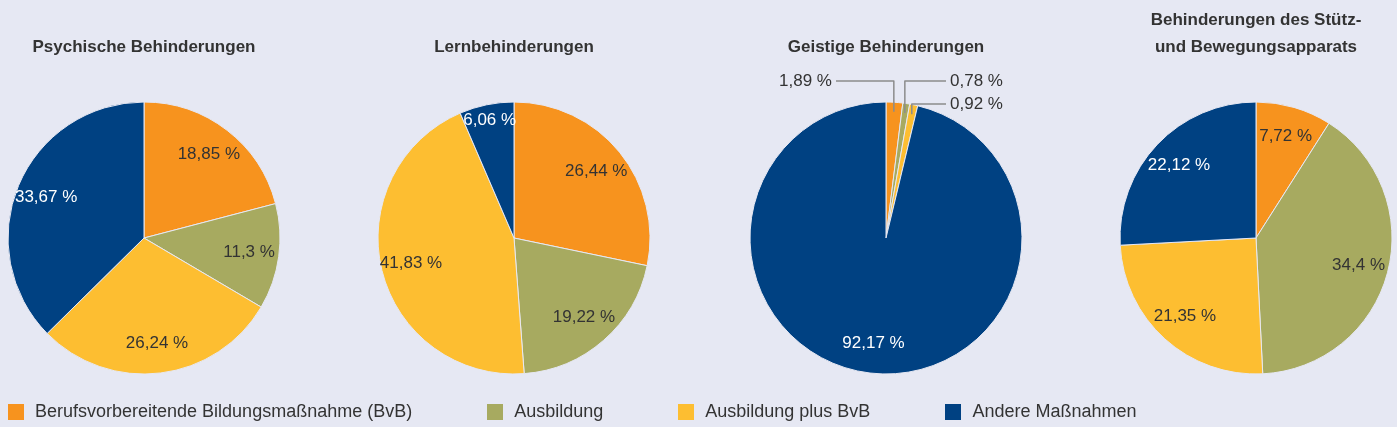 The width and height of the screenshot is (1397, 427). What do you see at coordinates (249, 252) in the screenshot?
I see `data-label: 11,3 %` at bounding box center [249, 252].